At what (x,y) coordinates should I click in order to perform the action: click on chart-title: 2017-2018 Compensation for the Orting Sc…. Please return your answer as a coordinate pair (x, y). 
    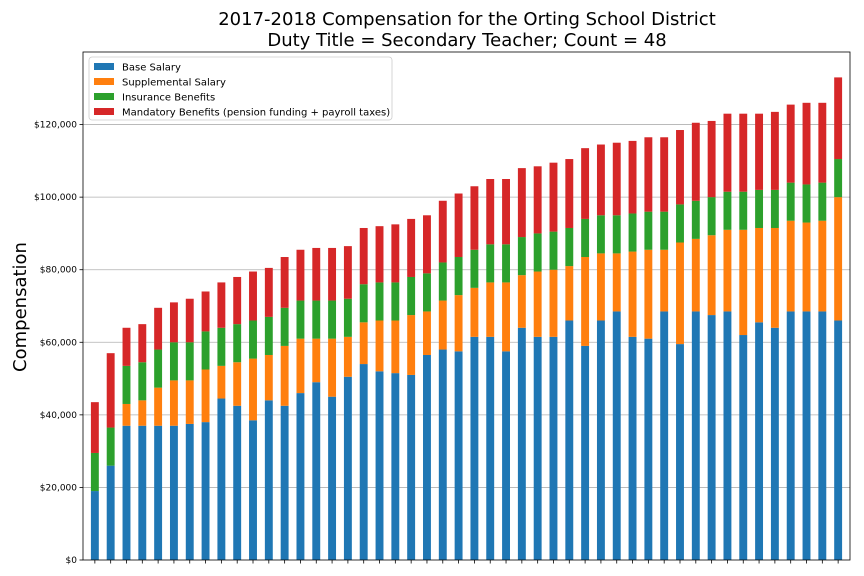
    Looking at the image, I should click on (467, 19).